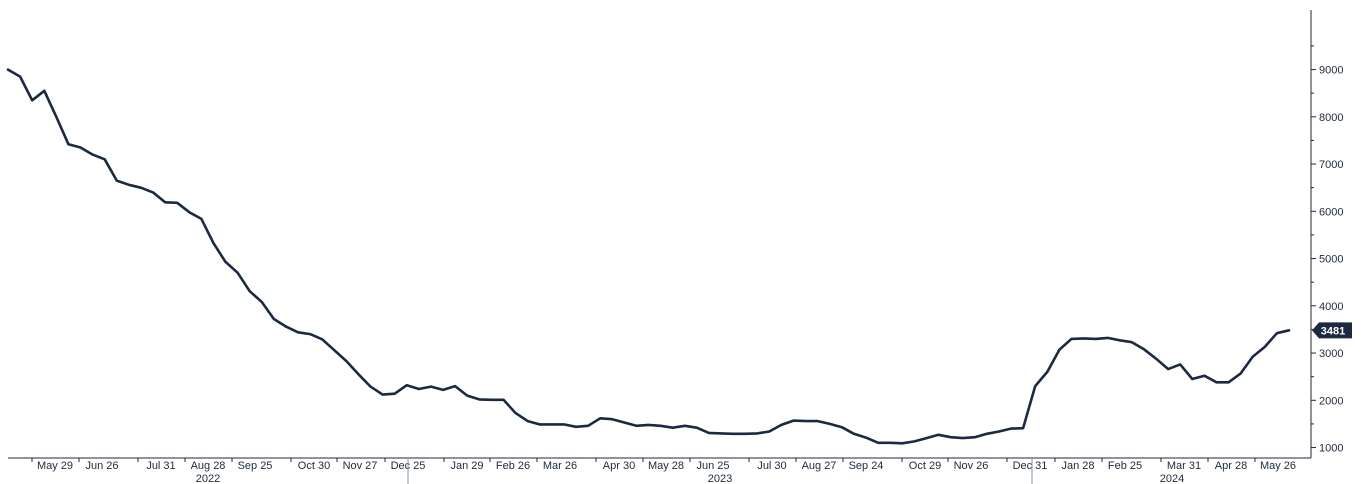 This screenshot has width=1365, height=484. Describe the element at coordinates (1331, 165) in the screenshot. I see `y-tick-label: 7000` at that location.